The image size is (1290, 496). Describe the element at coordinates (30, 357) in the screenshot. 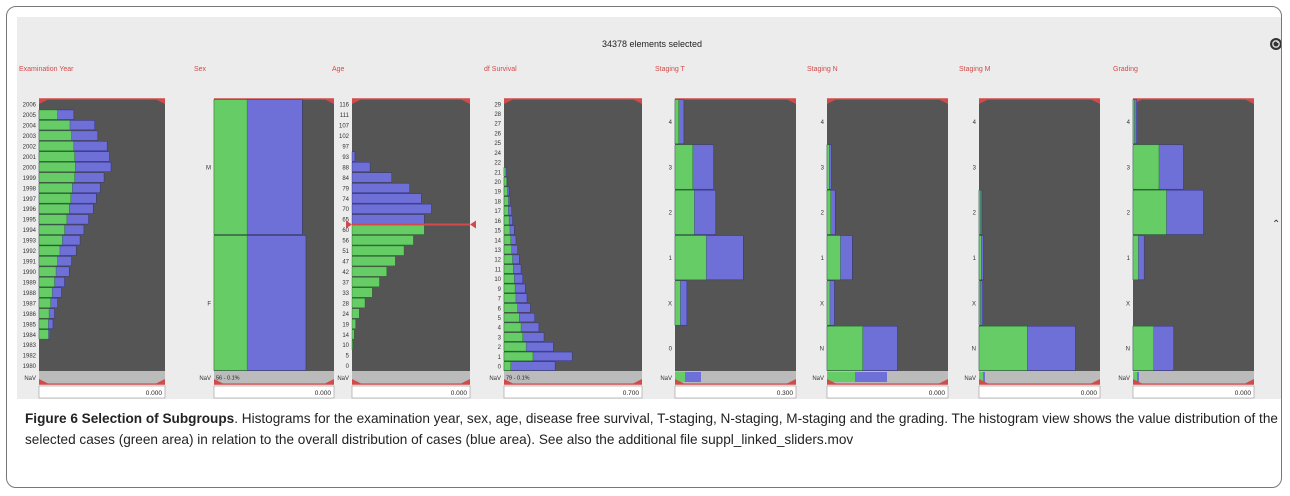

I see `panel0-tick-label: 1982` at that location.